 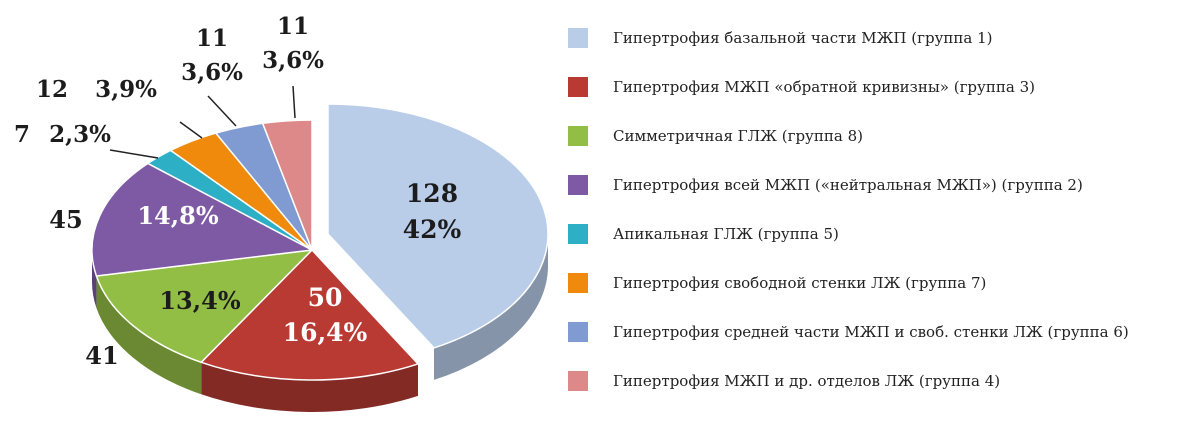 What do you see at coordinates (126, 89) in the screenshot?
I see `percent-label-6: 3,9%` at bounding box center [126, 89].